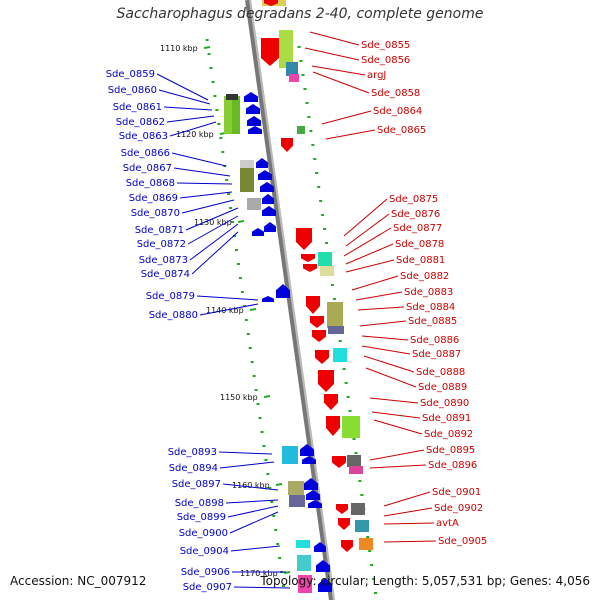 The width and height of the screenshot is (600, 600). Describe the element at coordinates (415, 214) in the screenshot. I see `forward-gene-label: Sde_0876` at that location.